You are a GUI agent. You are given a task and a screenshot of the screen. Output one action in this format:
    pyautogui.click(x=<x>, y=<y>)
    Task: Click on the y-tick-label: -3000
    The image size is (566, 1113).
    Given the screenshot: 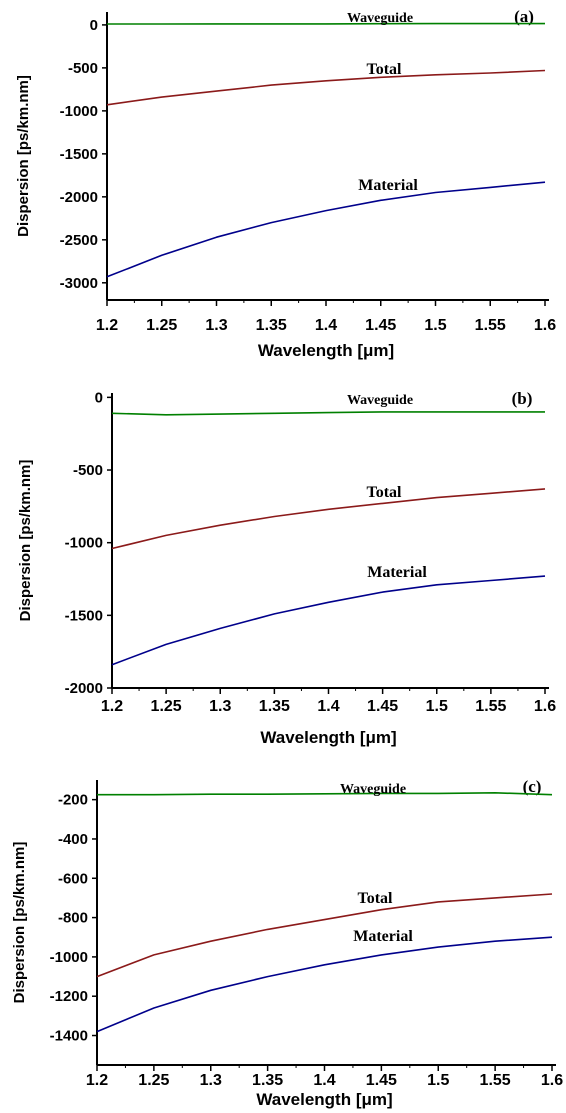 What is the action you would take?
    pyautogui.click(x=79, y=283)
    